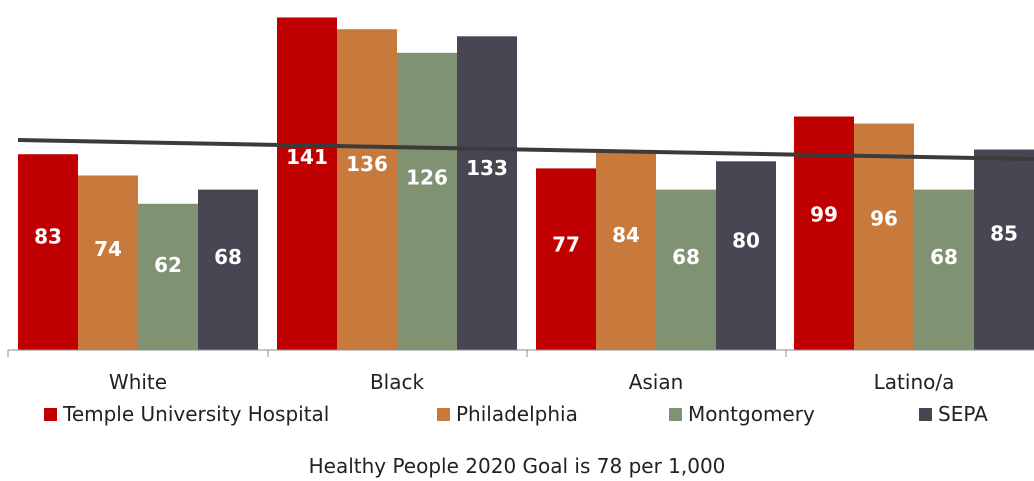  I want to click on bar-philadelphia-black, so click(367, 189).